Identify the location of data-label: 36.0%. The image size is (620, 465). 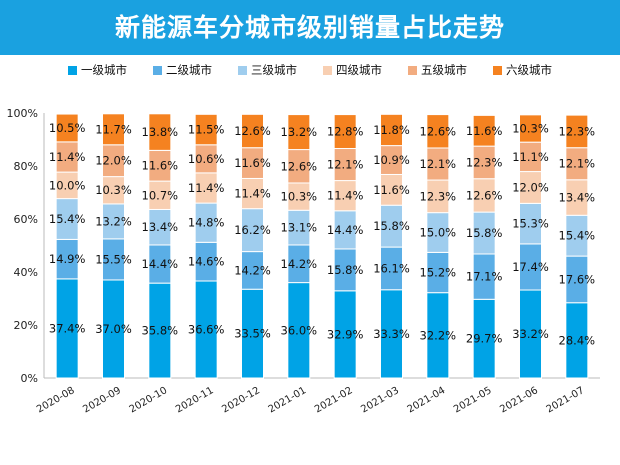
(299, 330).